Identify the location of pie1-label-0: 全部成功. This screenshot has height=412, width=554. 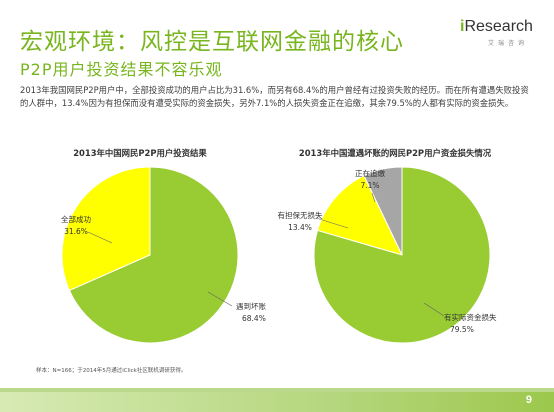
(76, 219).